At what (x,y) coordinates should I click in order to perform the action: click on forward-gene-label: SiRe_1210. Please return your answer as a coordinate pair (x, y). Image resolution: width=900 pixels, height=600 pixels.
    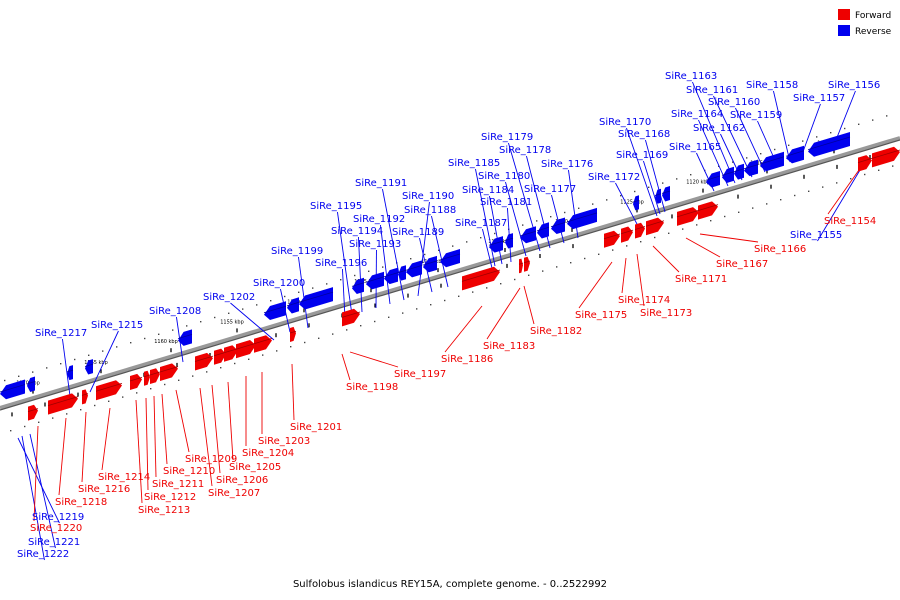
    Looking at the image, I should click on (189, 471).